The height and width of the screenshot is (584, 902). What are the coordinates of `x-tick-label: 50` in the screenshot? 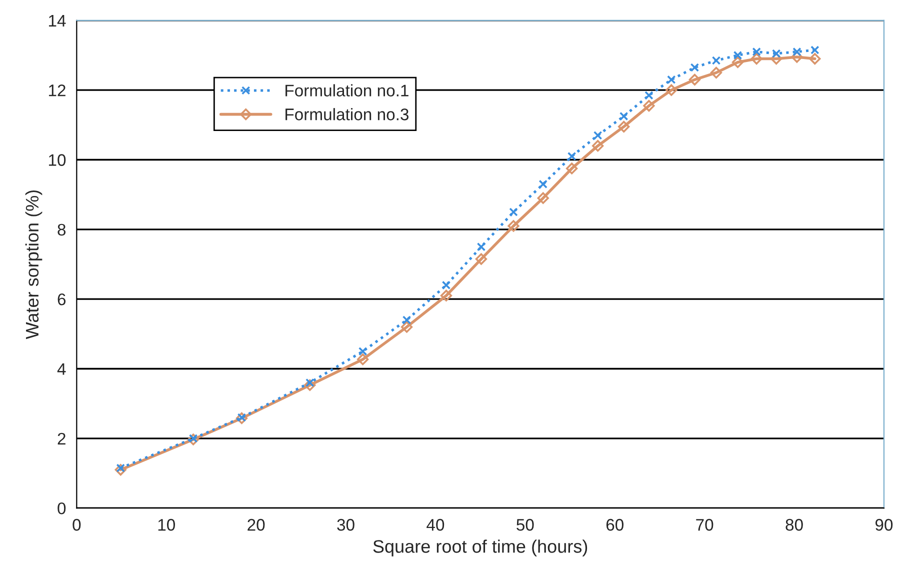 It's located at (525, 524).